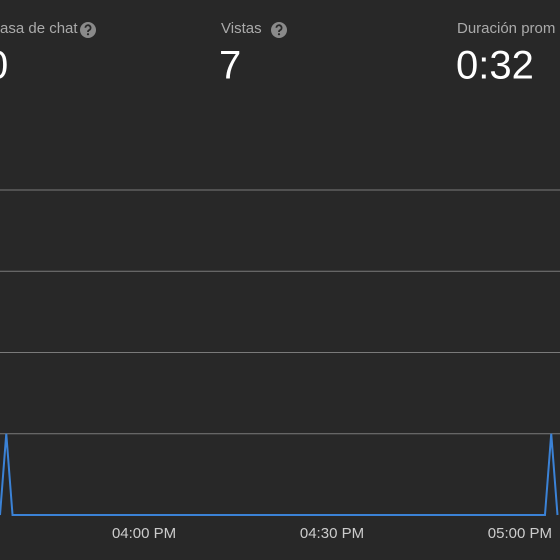  Describe the element at coordinates (4, 66) in the screenshot. I see `metric-value: 0` at that location.